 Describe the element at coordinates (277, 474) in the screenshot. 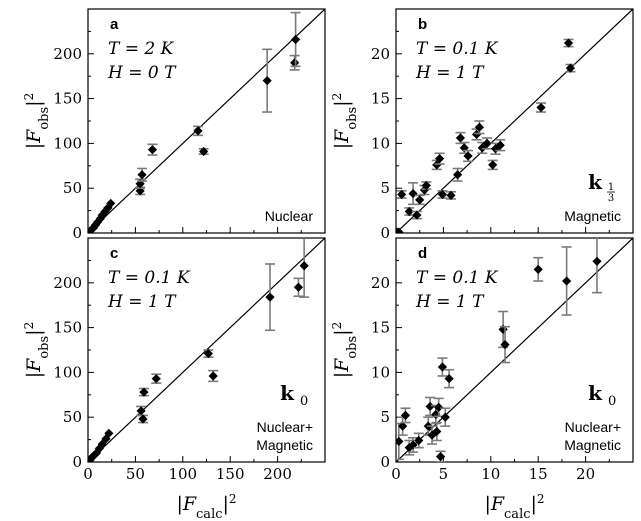

I see `x-tick-label: 200` at that location.